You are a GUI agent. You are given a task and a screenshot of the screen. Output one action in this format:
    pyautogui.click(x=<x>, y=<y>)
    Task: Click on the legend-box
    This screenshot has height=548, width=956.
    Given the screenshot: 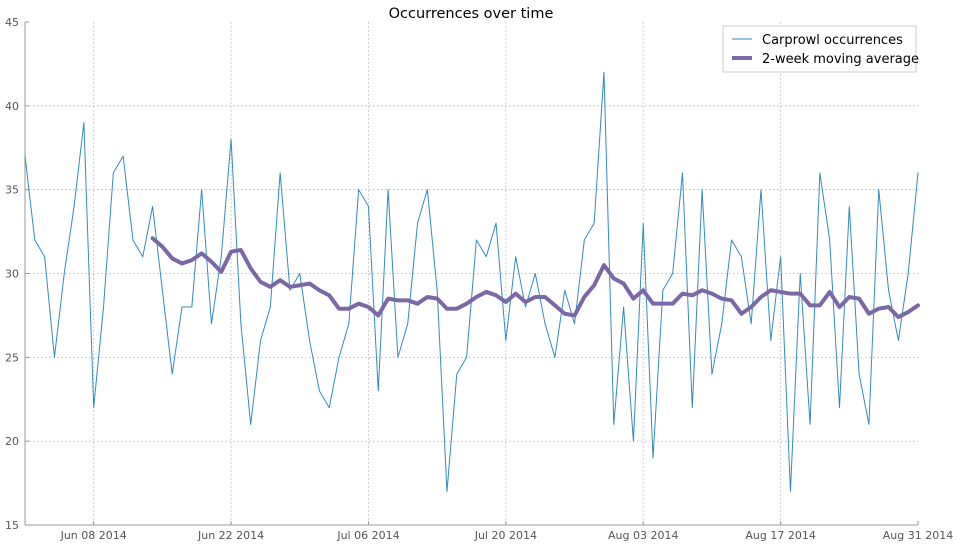 What is the action you would take?
    pyautogui.click(x=819, y=49)
    